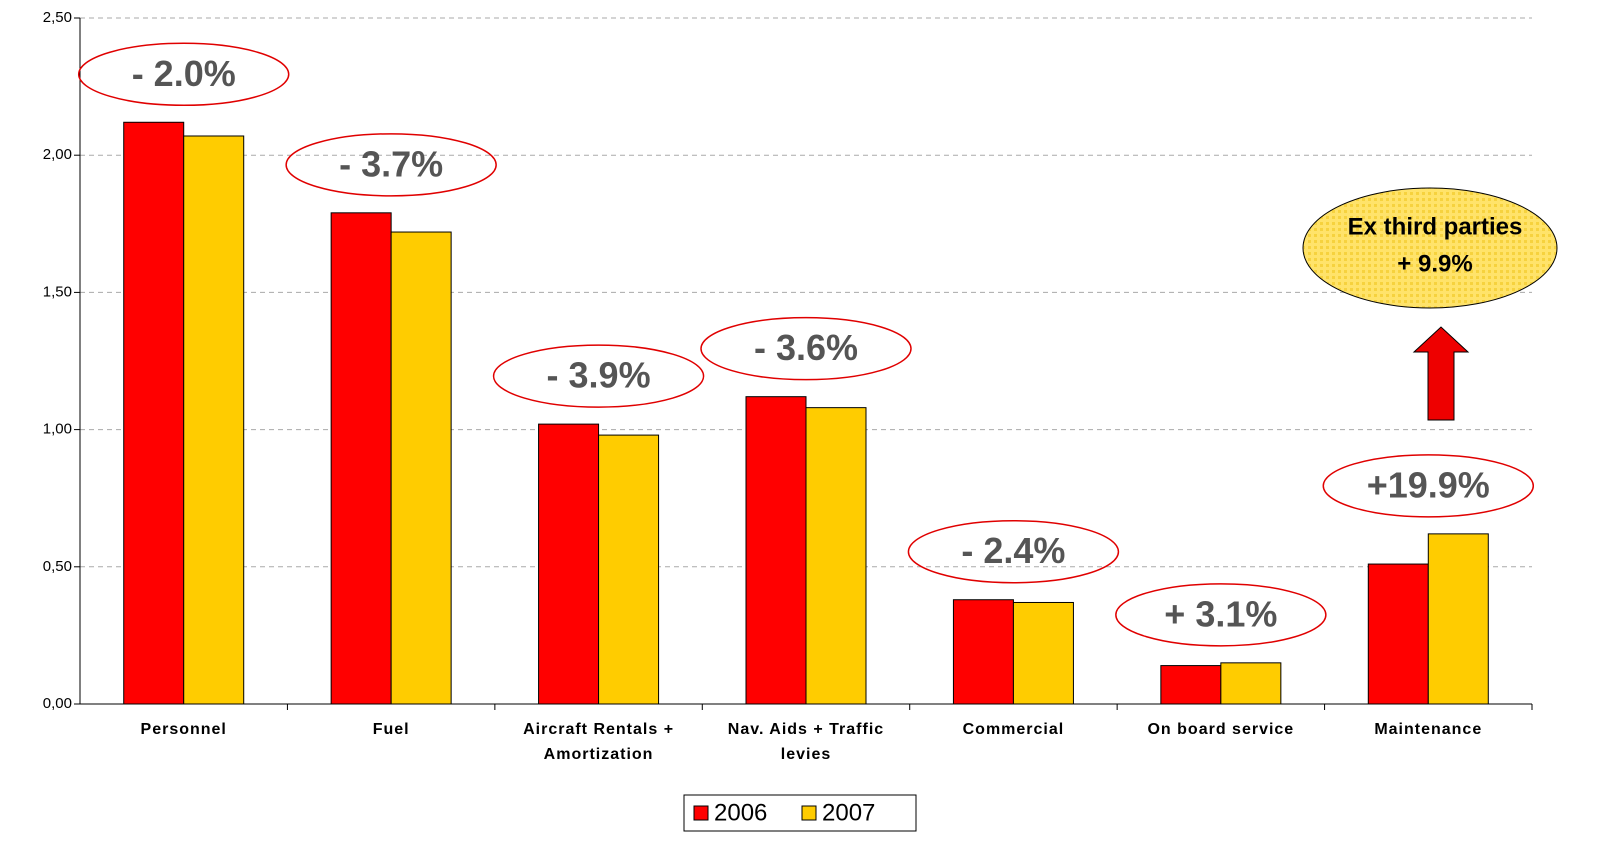 The image size is (1616, 858). Describe the element at coordinates (1435, 226) in the screenshot. I see `callout-text: Ex third parties` at that location.